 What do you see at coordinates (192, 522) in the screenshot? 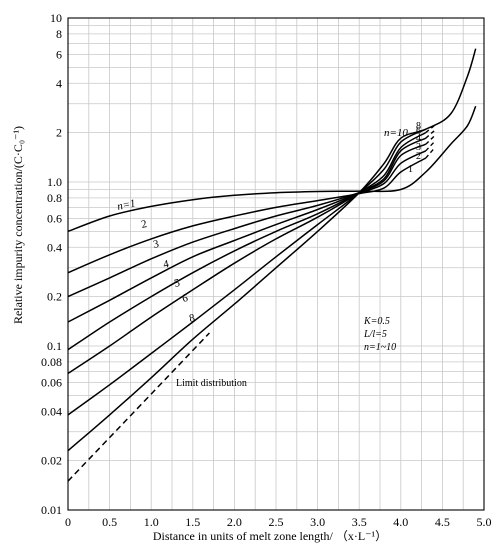
I see `x-tick-label: 1.5` at bounding box center [192, 522].